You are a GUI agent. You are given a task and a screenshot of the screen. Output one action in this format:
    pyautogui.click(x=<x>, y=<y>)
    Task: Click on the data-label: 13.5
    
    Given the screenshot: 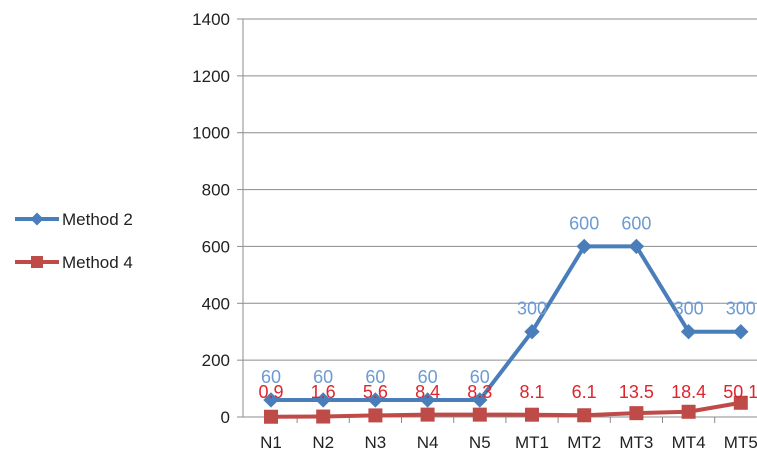 What is the action you would take?
    pyautogui.click(x=636, y=392)
    